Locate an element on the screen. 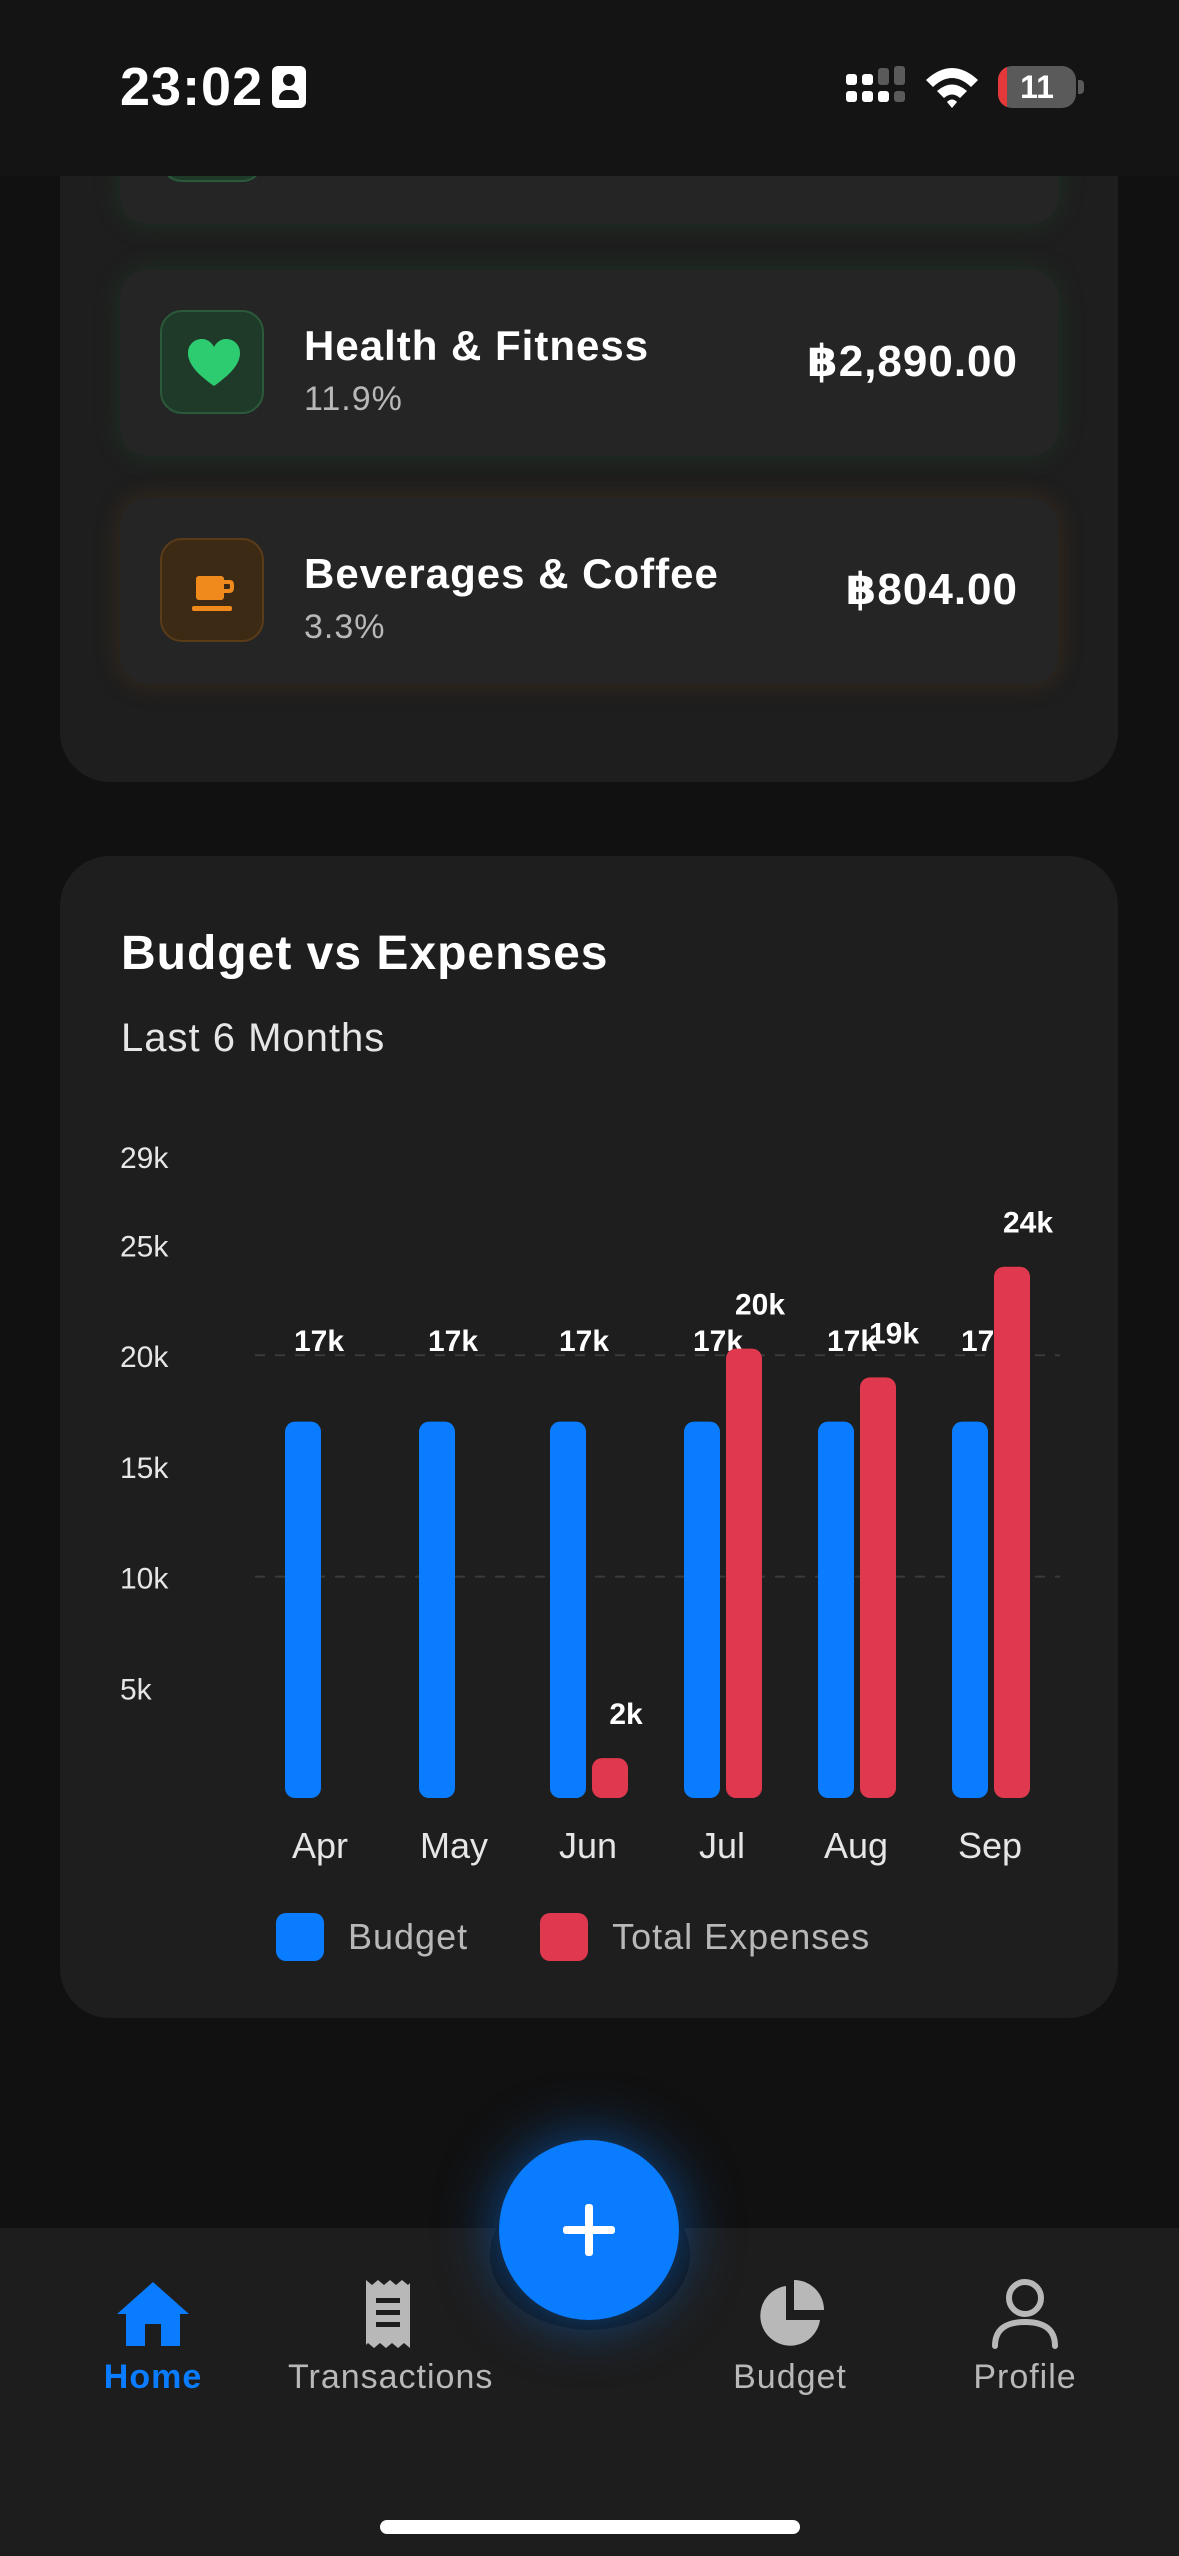 Image resolution: width=1179 pixels, height=2556 pixels. nav-label-home: Home is located at coordinates (153, 2377).